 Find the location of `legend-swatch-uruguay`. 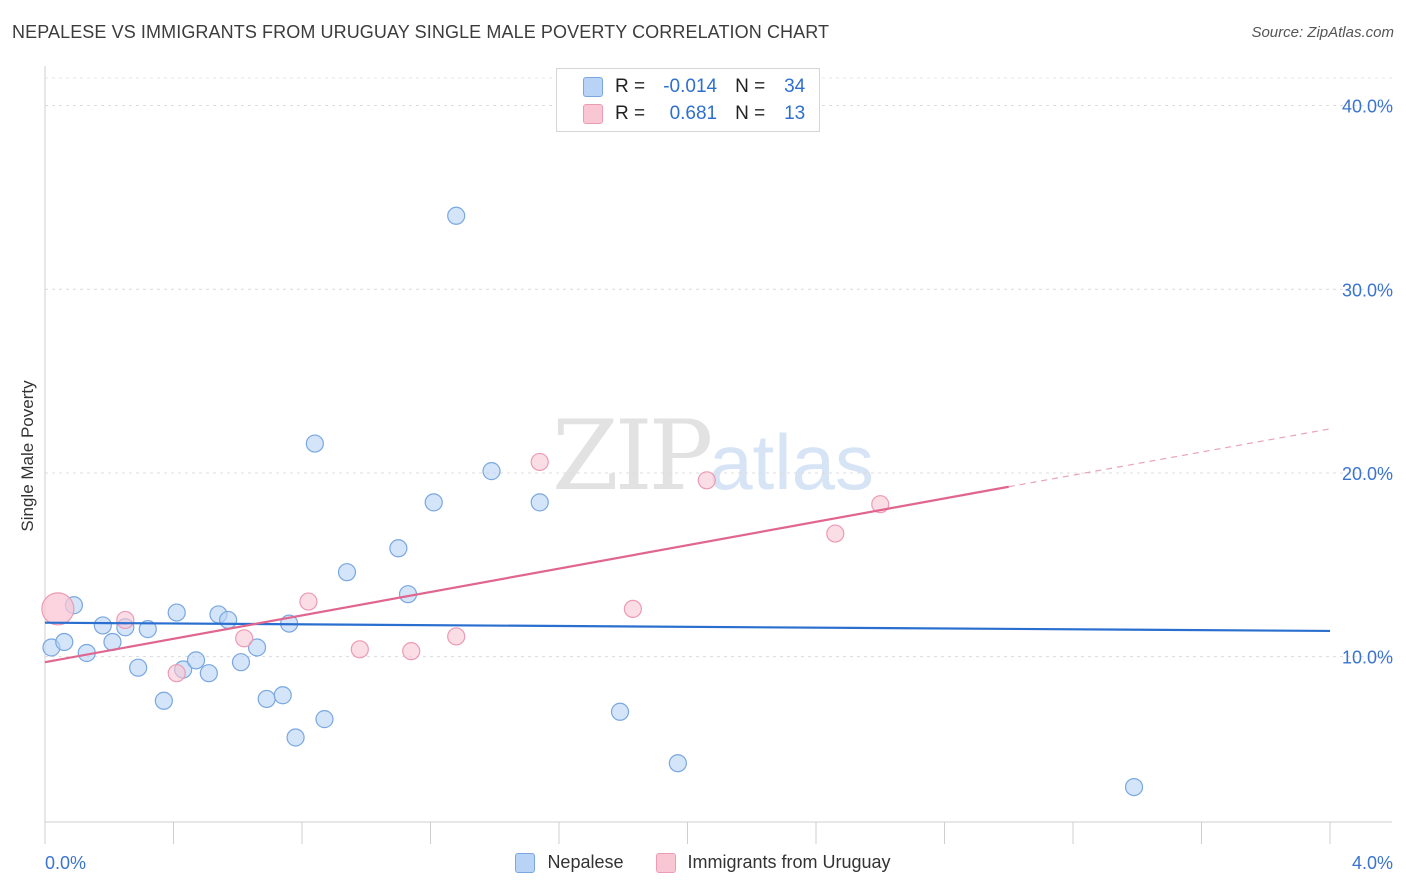

legend-swatch-uruguay is located at coordinates (593, 114).